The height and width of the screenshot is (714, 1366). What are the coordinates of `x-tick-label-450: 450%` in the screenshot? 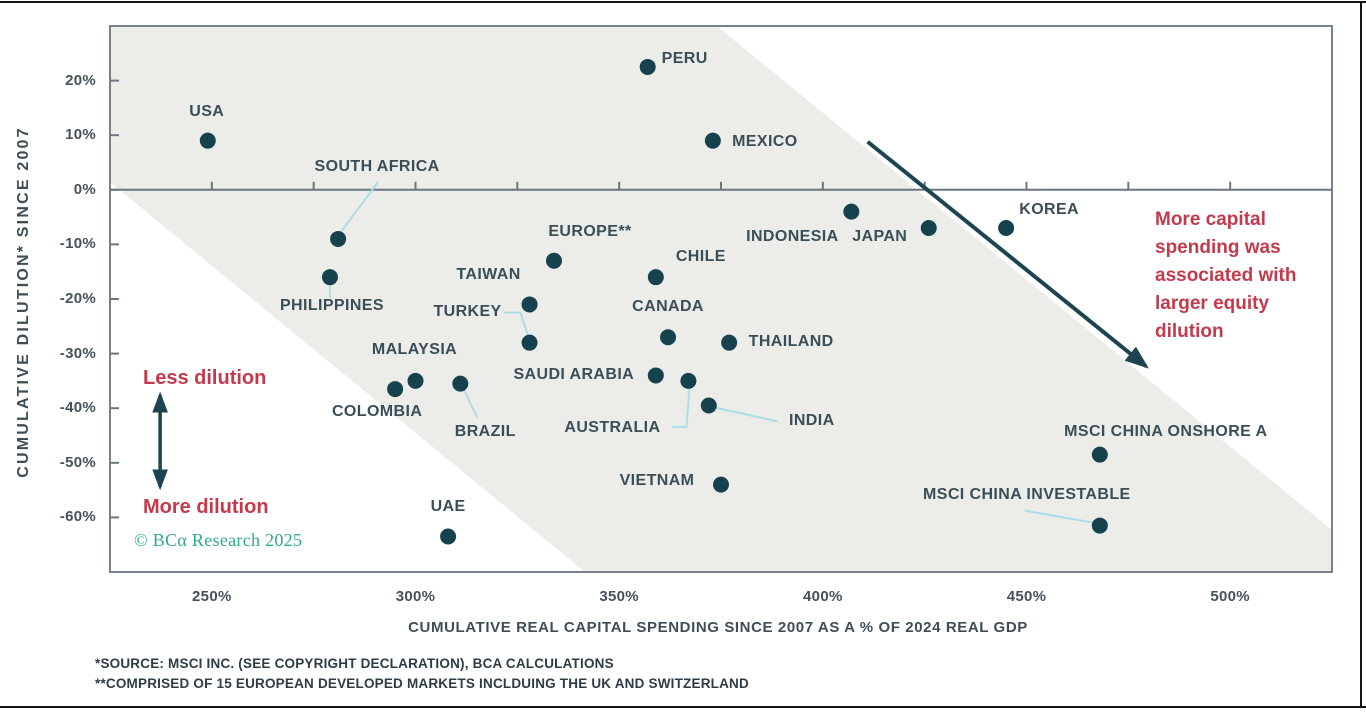 It's located at (1026, 596).